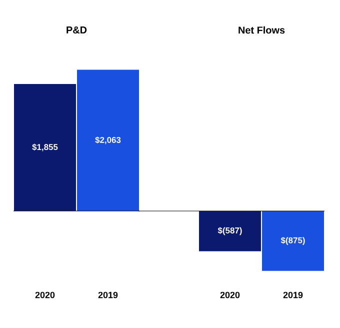  I want to click on chart-title: Net Flows, so click(261, 30).